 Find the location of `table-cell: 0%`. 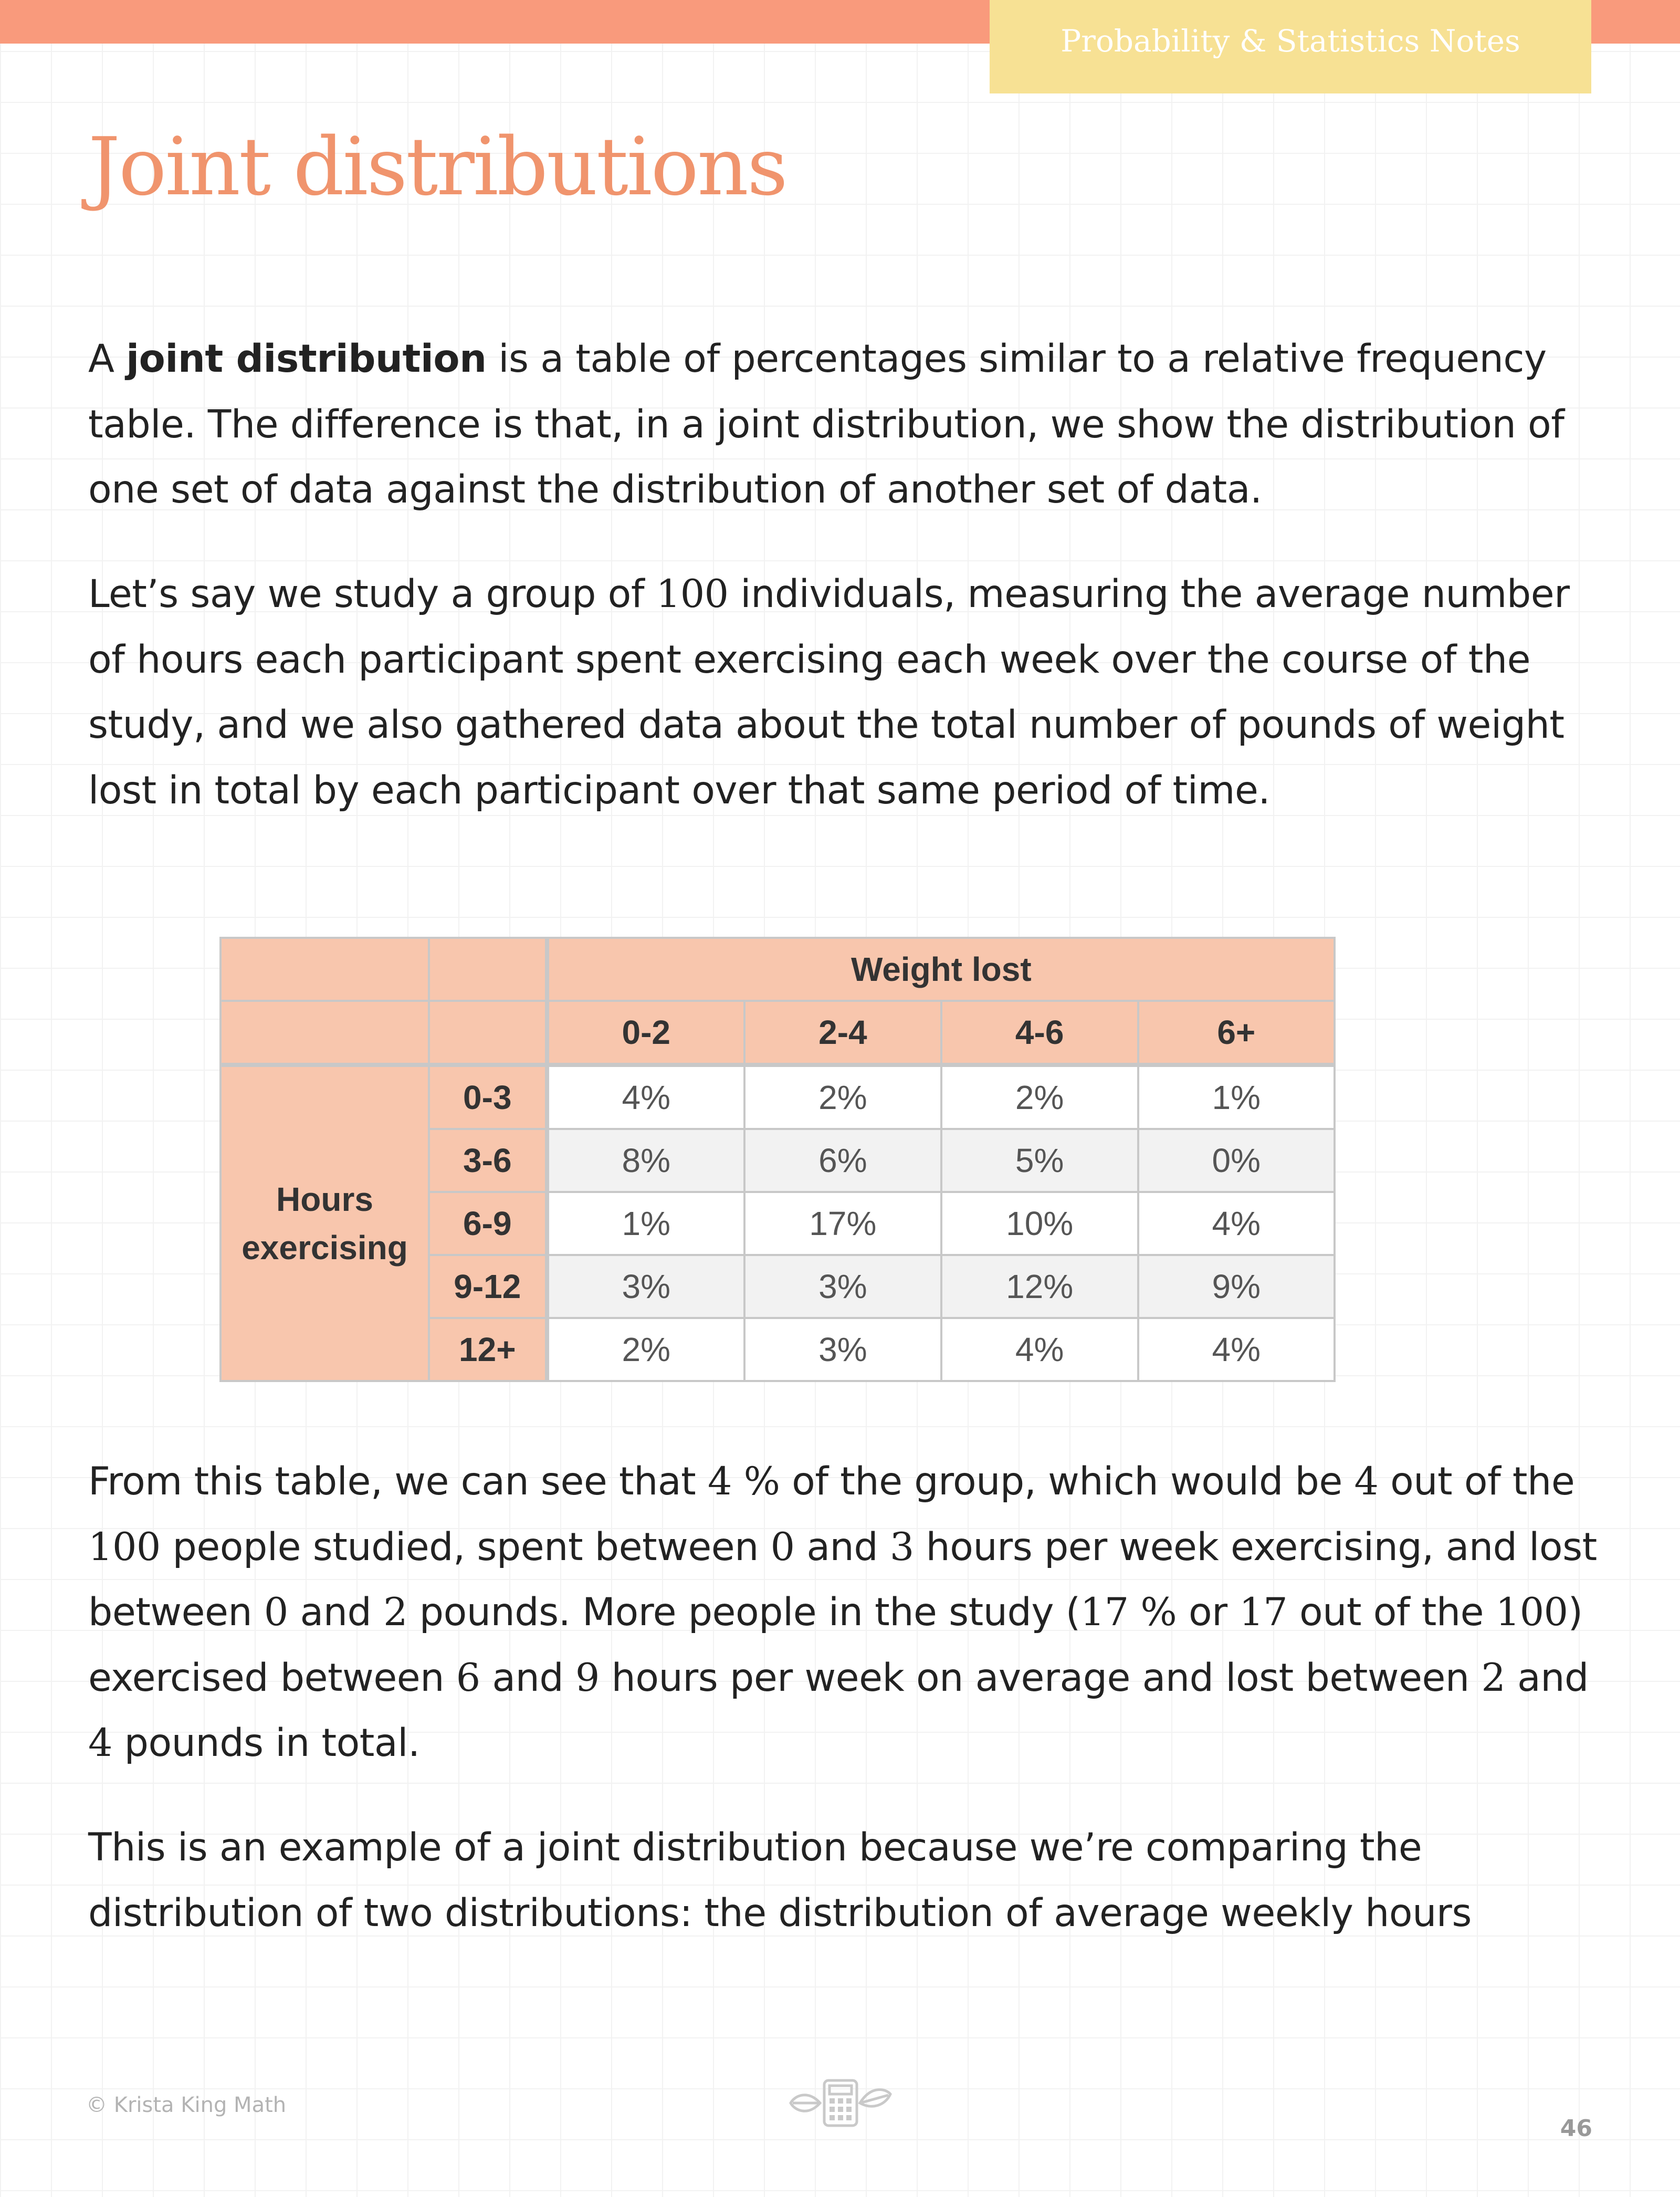

table-cell: 0% is located at coordinates (1236, 1160).